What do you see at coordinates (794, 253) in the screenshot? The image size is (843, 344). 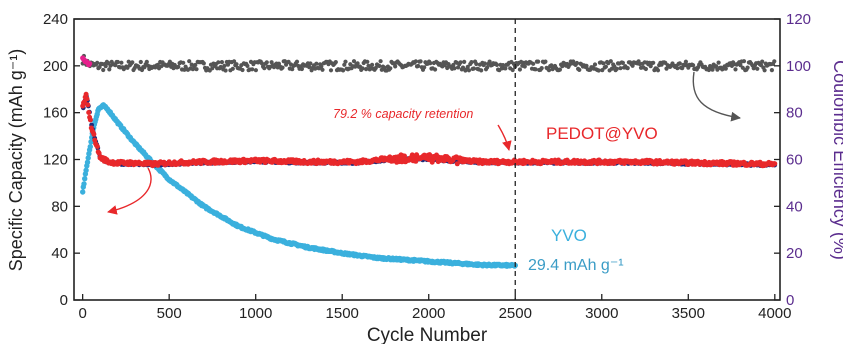 I see `y-right-tick-label: 20` at bounding box center [794, 253].